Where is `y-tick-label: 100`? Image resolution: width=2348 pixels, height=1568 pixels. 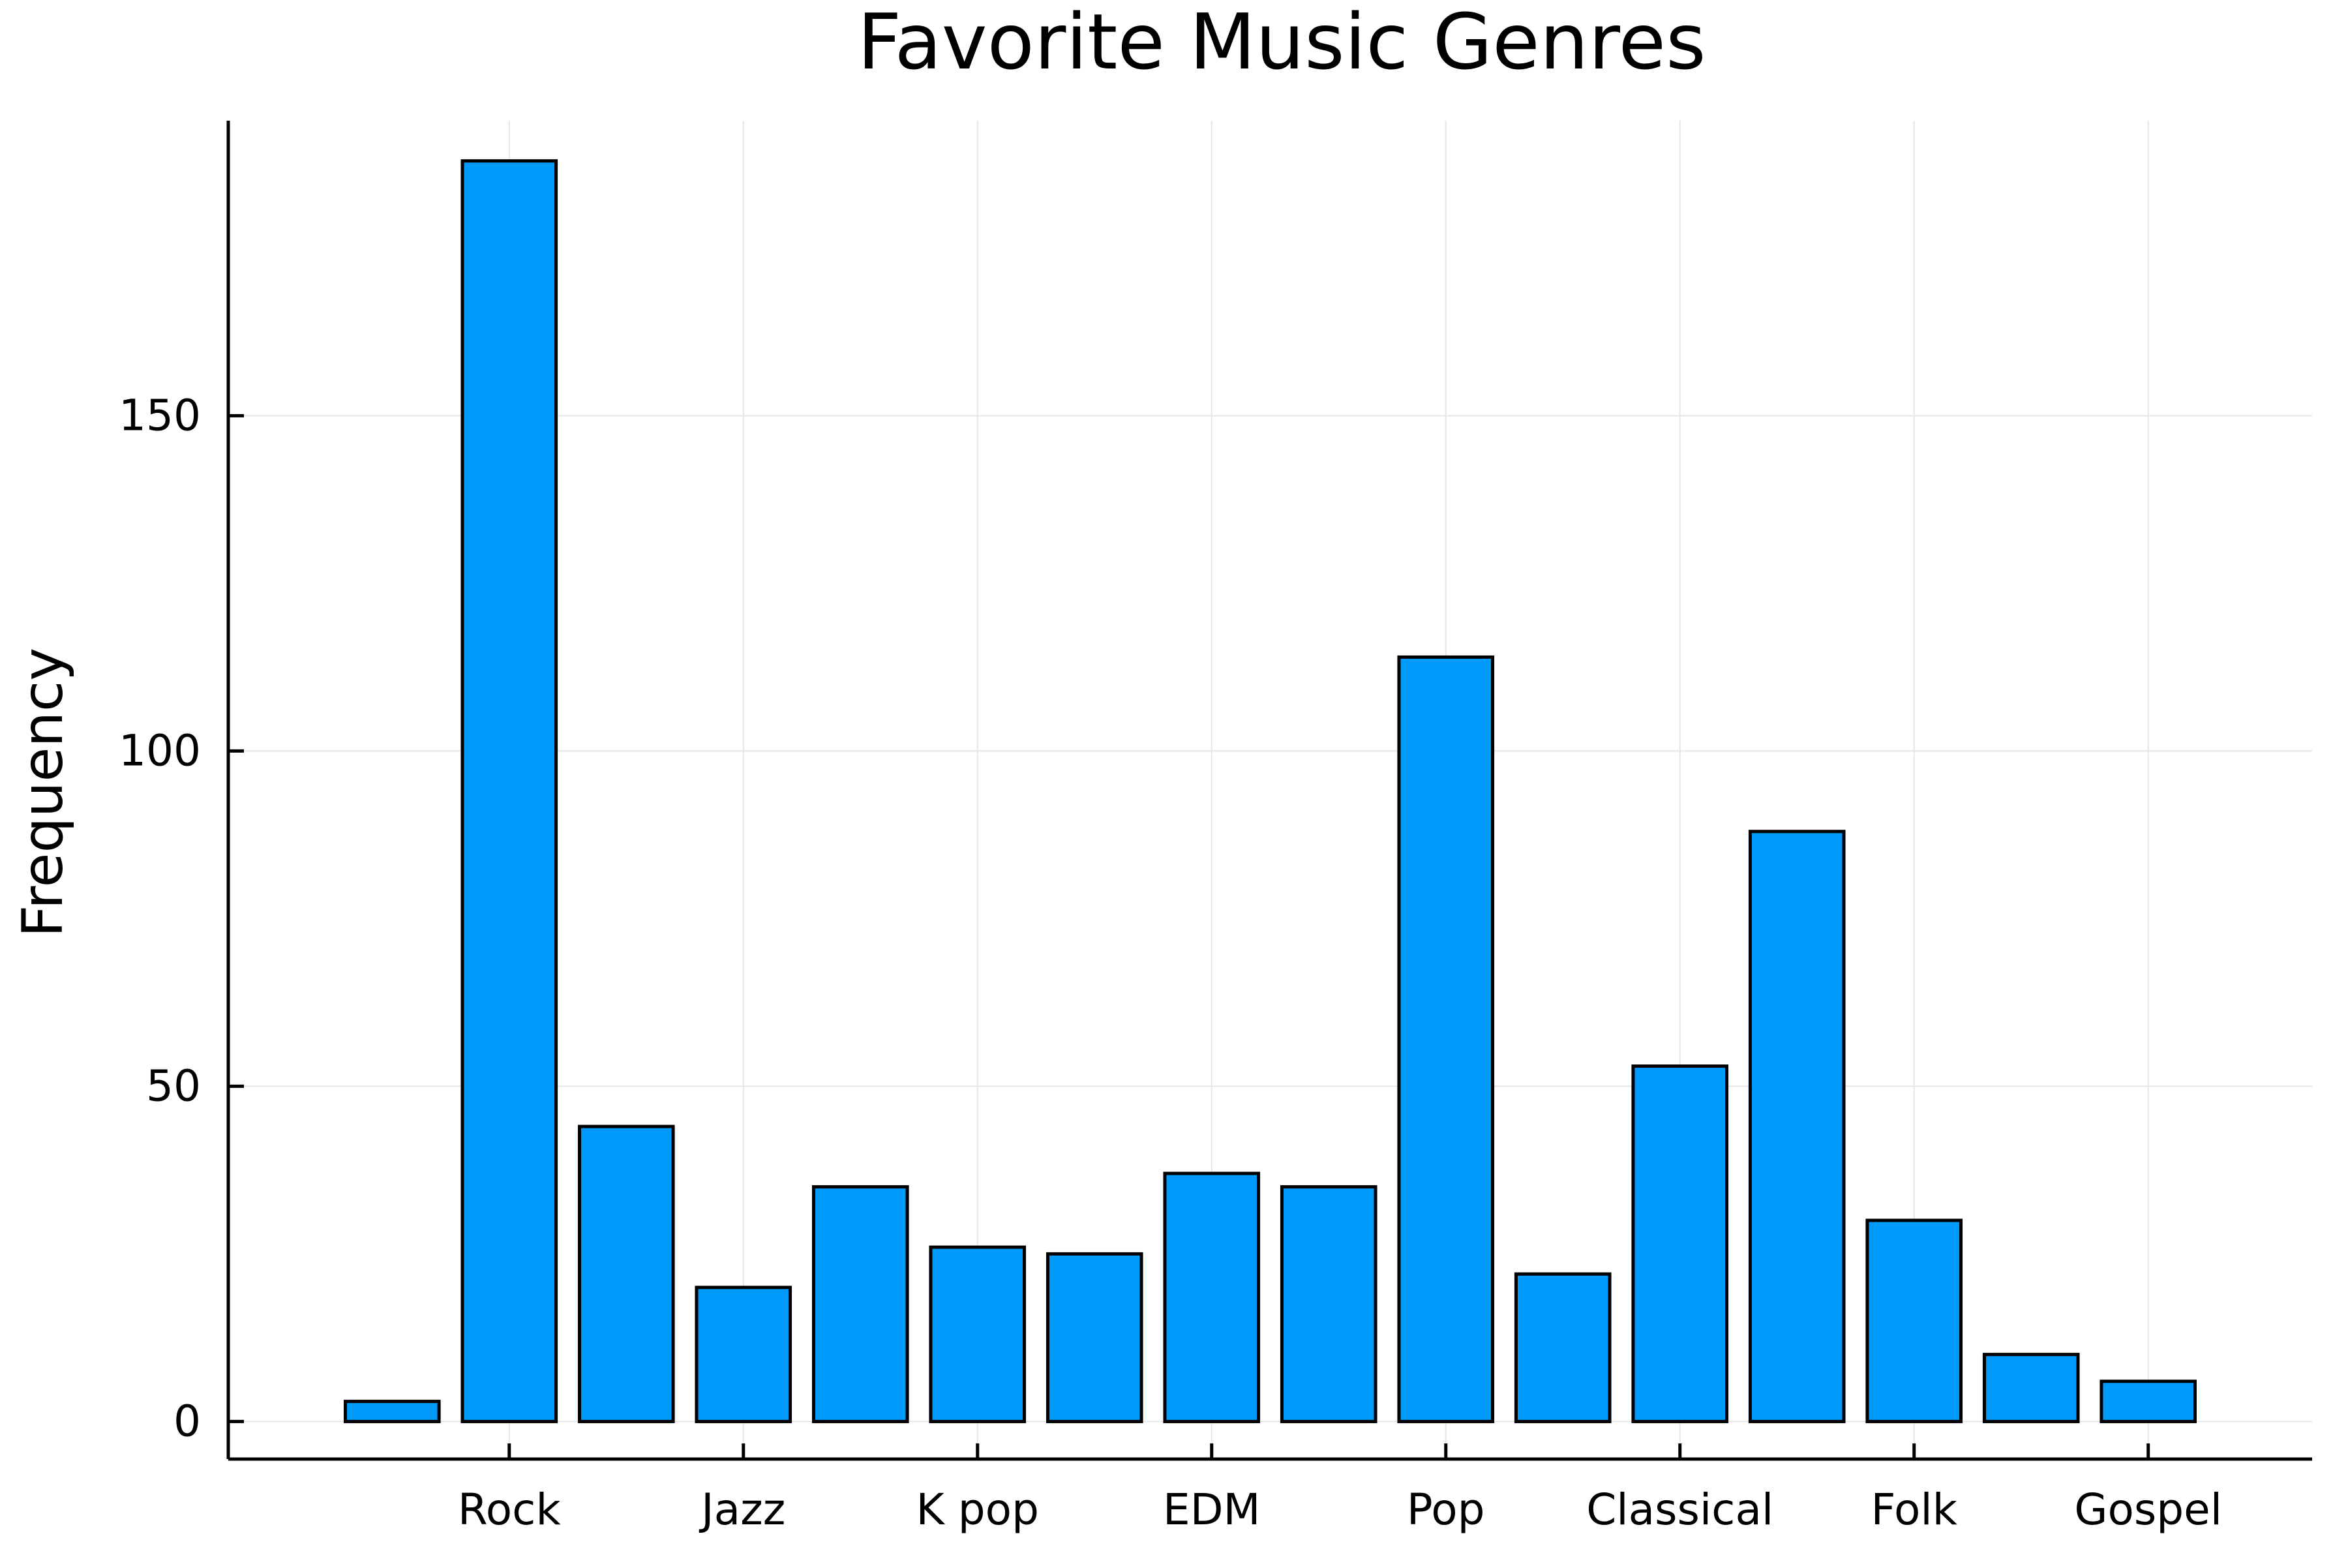 y-tick-label: 100 is located at coordinates (160, 750).